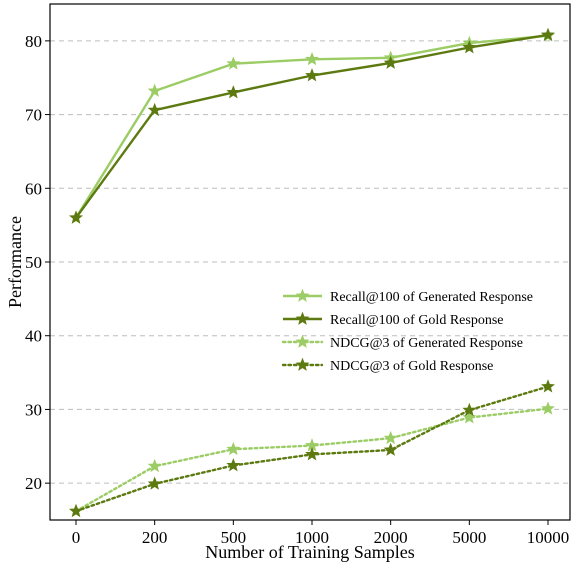 The width and height of the screenshot is (573, 564). What do you see at coordinates (416, 320) in the screenshot?
I see `legend-label-1: Recall@100 of Gold Response` at bounding box center [416, 320].